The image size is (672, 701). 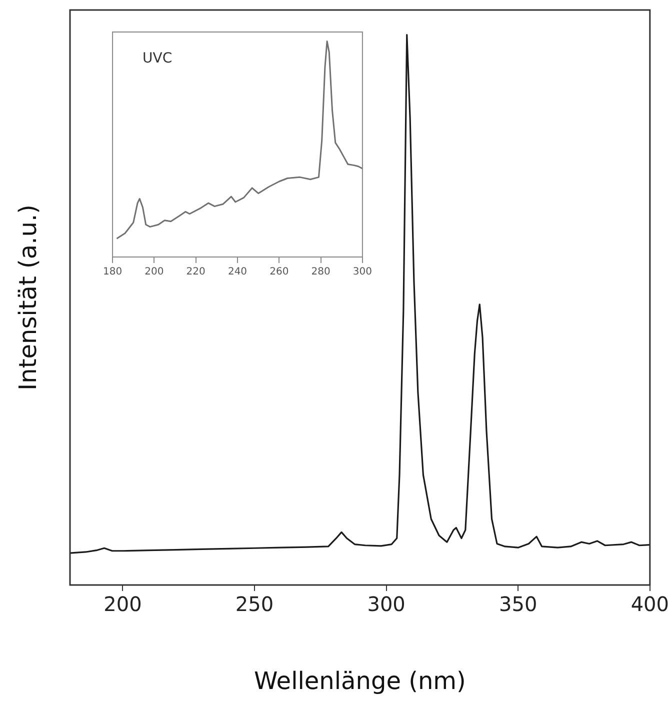 I want to click on x-tick-label: 240, so click(x=238, y=272).